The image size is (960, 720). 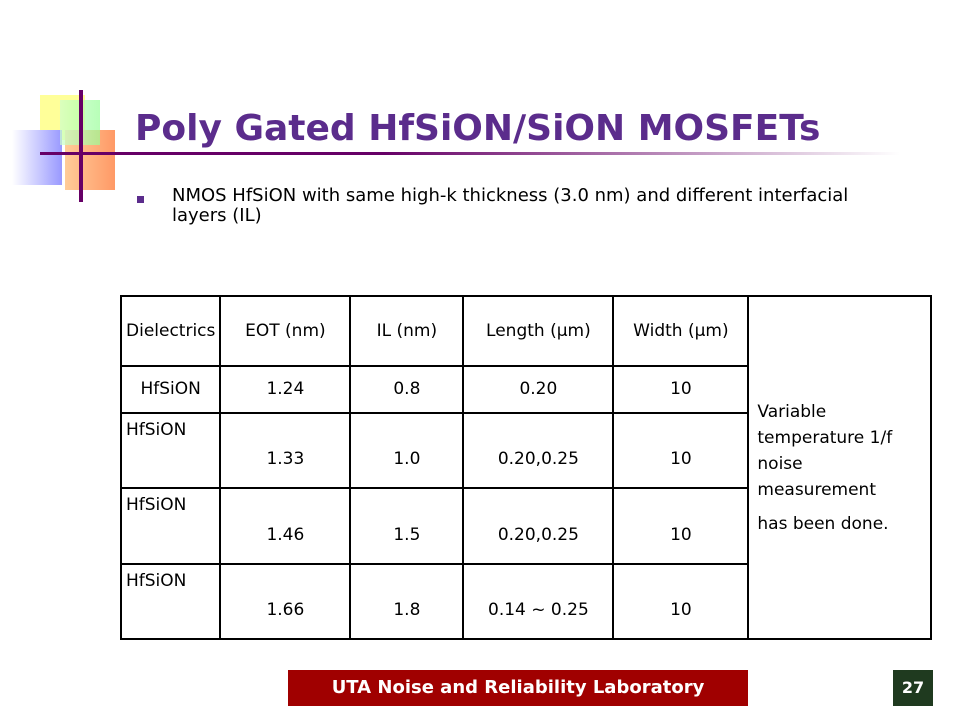 I want to click on row: HfSiON 1.46 1.5 0.20,0.25 10, so click(x=525, y=526).